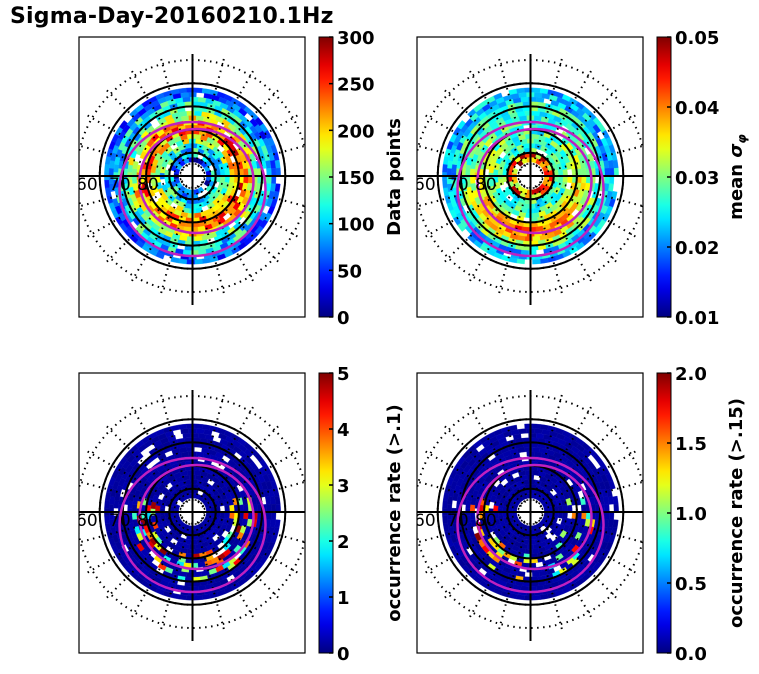  What do you see at coordinates (697, 178) in the screenshot?
I see `colorbar-tick-label: 0.03` at bounding box center [697, 178].